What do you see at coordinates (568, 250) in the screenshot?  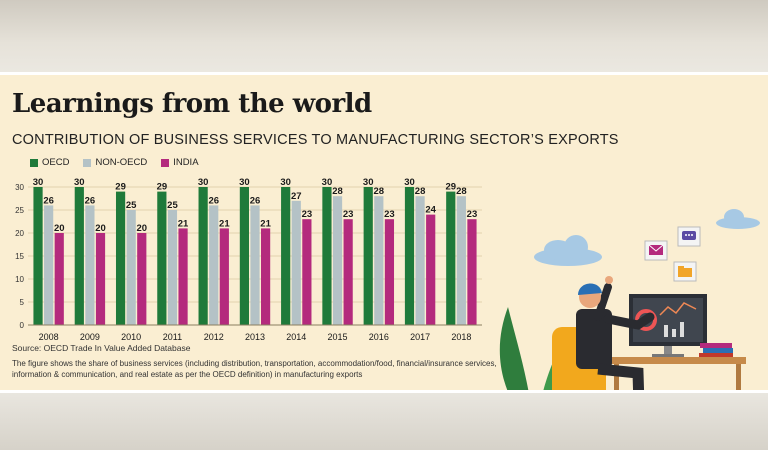 I see `cloud-icon` at bounding box center [568, 250].